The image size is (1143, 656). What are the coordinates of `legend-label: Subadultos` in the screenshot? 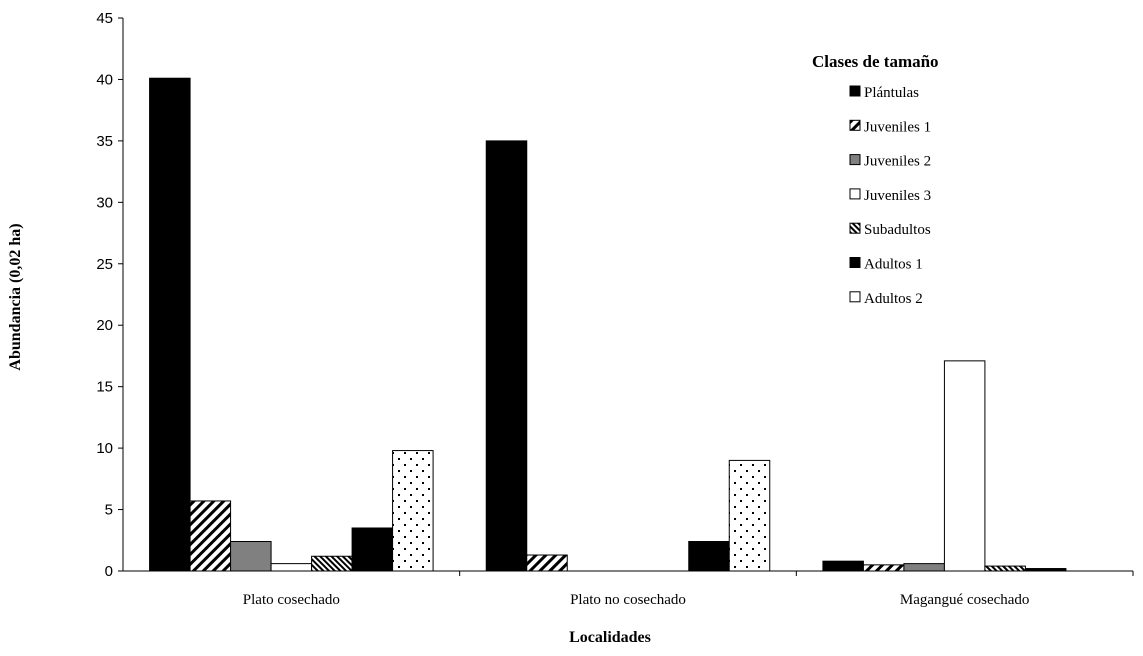 It's located at (897, 230).